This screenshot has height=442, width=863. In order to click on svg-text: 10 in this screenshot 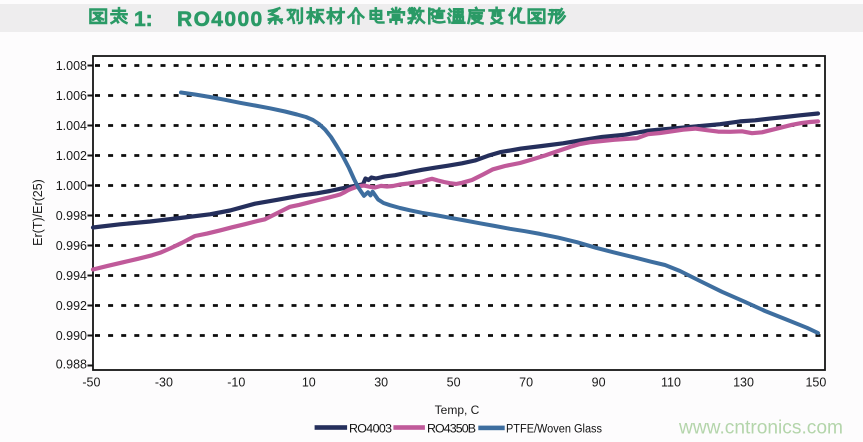, I will do `click(309, 383)`.